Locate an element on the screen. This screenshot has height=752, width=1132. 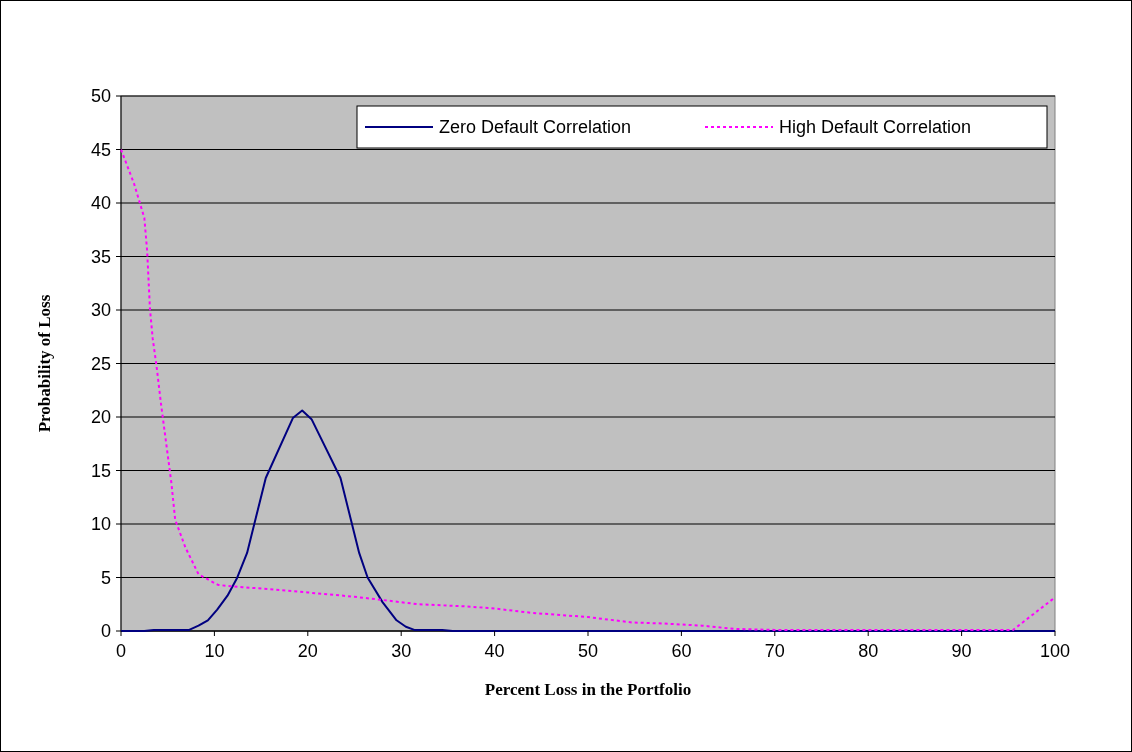
x-tick-label: 70 is located at coordinates (774, 651).